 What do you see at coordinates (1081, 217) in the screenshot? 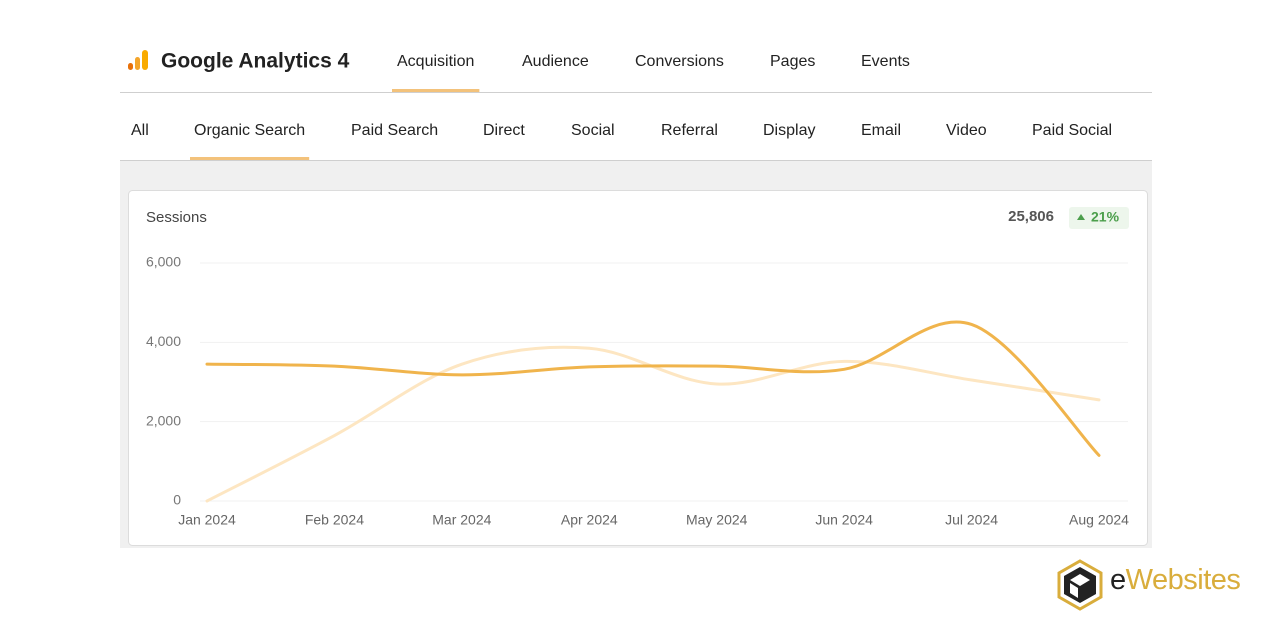
I see `up-arrow` at bounding box center [1081, 217].